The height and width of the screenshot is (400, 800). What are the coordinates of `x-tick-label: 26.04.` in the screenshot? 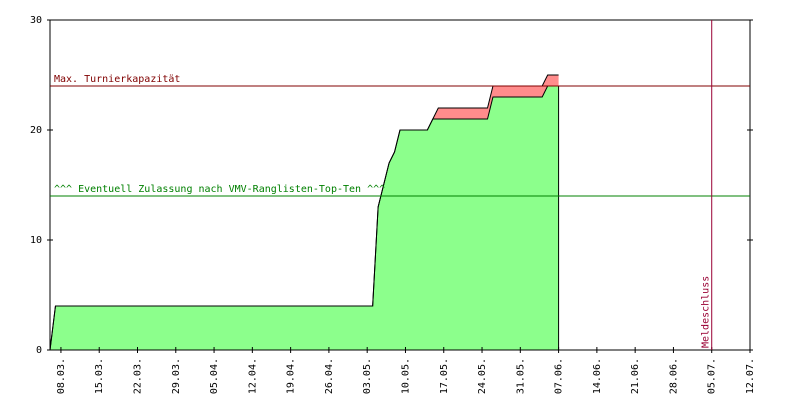 It's located at (329, 376).